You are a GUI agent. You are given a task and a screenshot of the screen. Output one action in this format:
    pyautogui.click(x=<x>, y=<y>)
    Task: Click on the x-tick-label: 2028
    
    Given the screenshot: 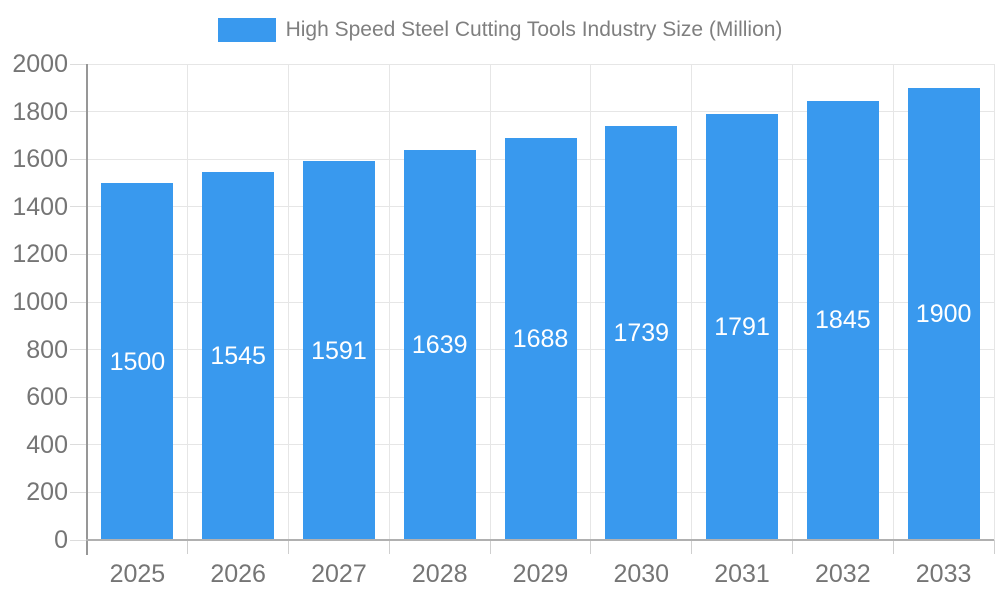 What is the action you would take?
    pyautogui.click(x=439, y=574)
    